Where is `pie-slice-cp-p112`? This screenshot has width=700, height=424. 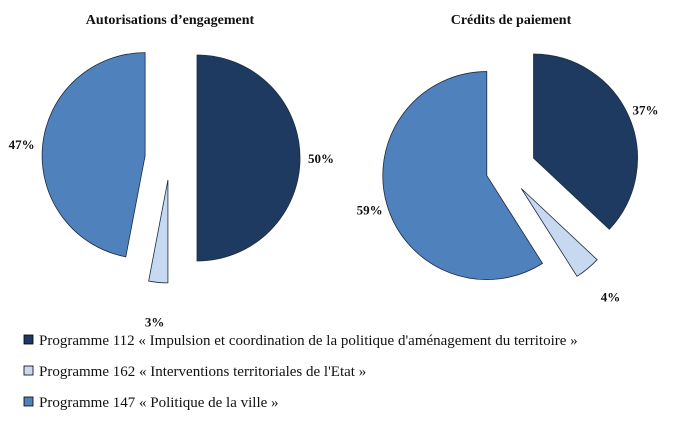 pie-slice-cp-p112 is located at coordinates (585, 141).